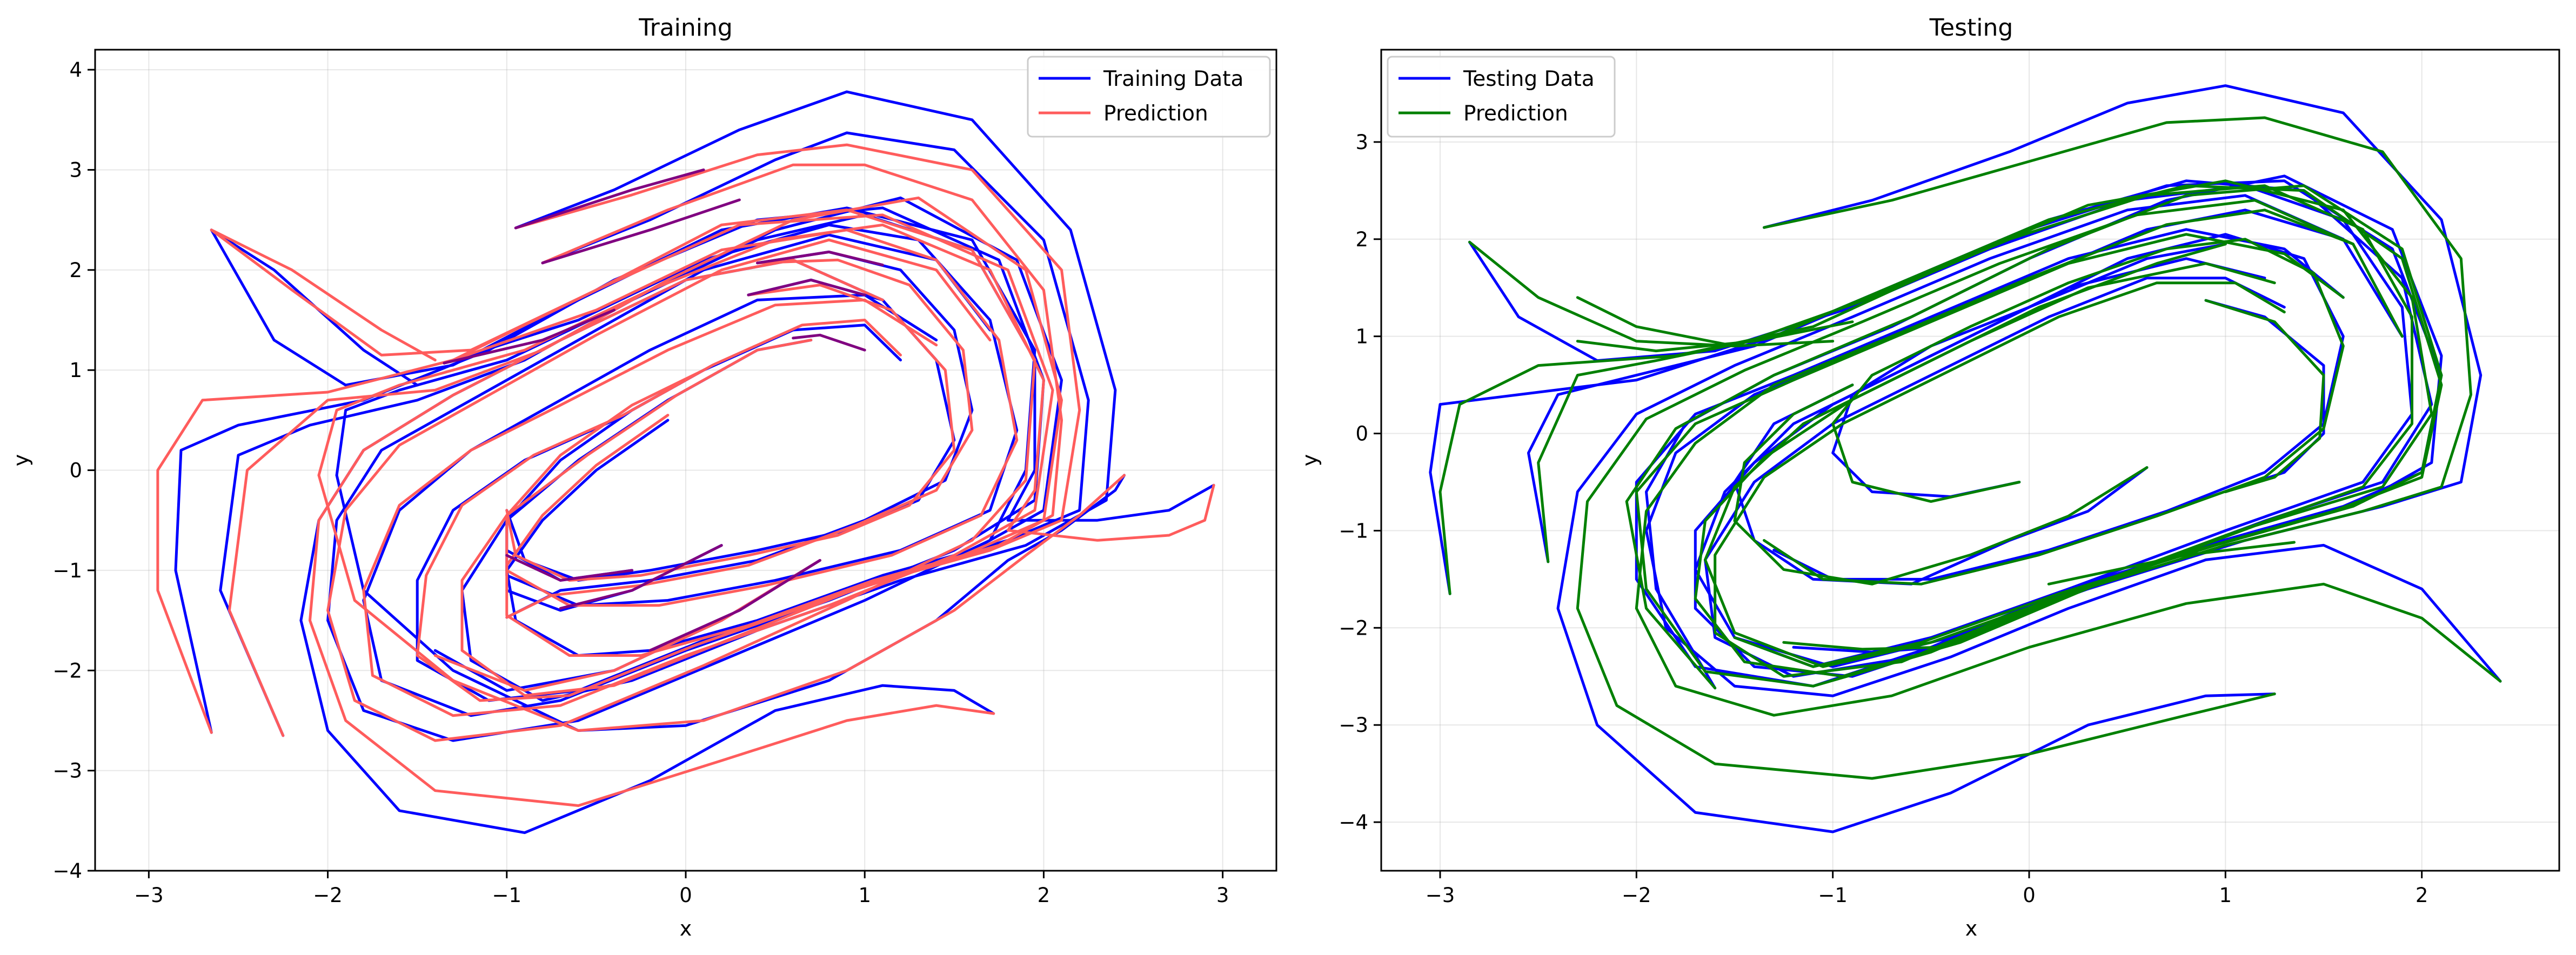  What do you see at coordinates (685, 28) in the screenshot?
I see `training-title: Training` at bounding box center [685, 28].